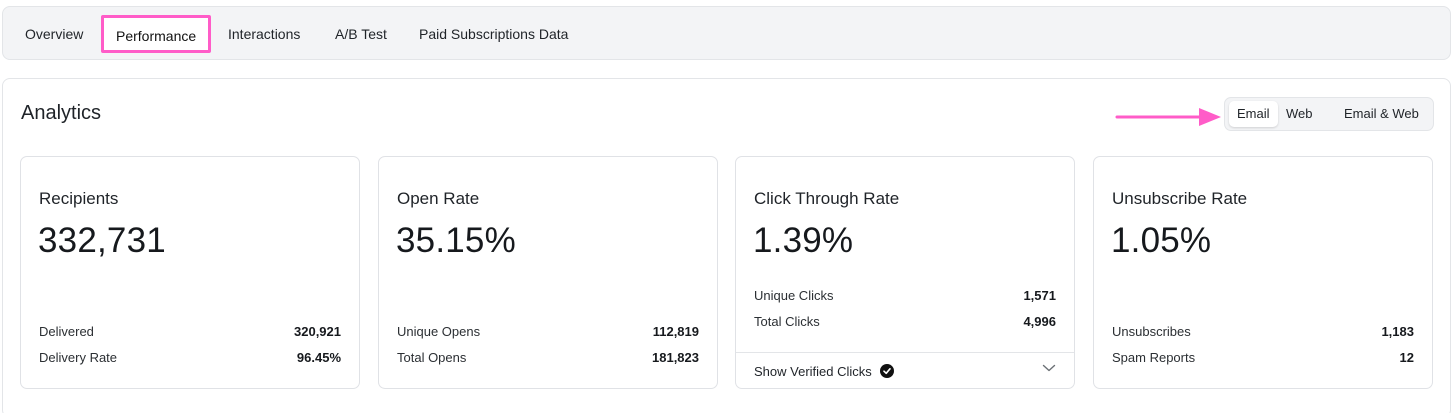 The image size is (1456, 413). Describe the element at coordinates (787, 321) in the screenshot. I see `stat-label: Total Clicks` at that location.